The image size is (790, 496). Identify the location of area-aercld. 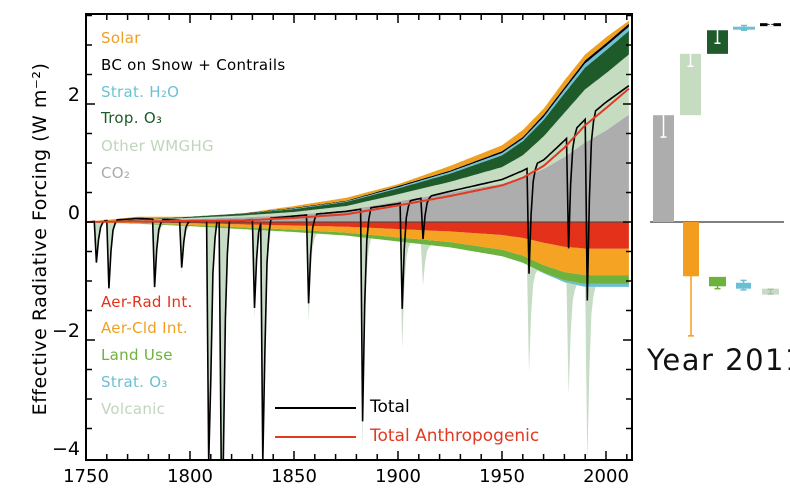
(357, 249).